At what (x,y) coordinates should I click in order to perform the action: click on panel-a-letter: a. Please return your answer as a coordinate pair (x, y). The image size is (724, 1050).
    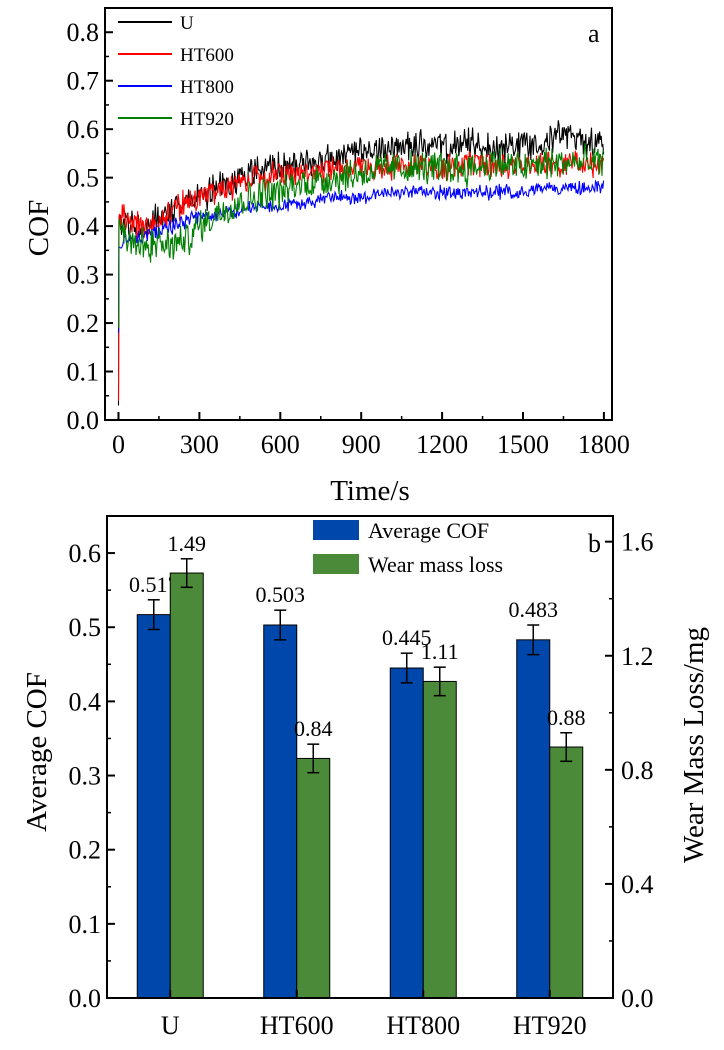
    Looking at the image, I should click on (594, 33).